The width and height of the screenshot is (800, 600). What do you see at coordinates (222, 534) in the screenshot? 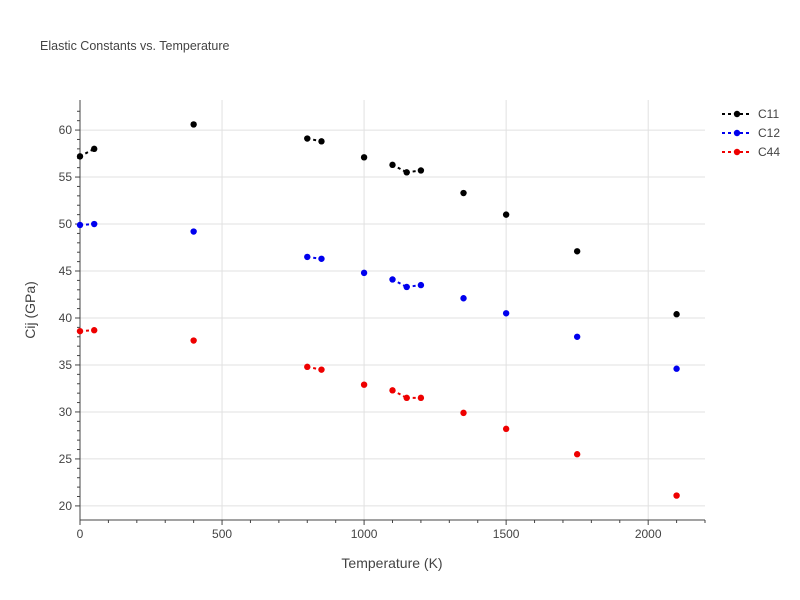
I see `x-tick-label: 500` at bounding box center [222, 534].